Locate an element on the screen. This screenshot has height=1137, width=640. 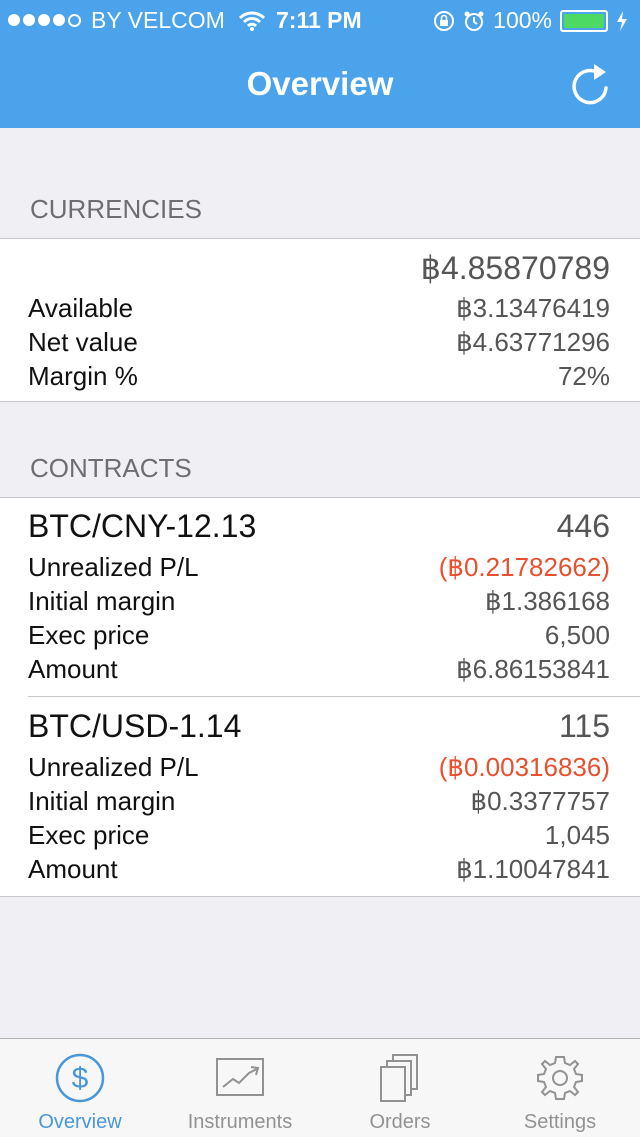
alarm-icon is located at coordinates (474, 21).